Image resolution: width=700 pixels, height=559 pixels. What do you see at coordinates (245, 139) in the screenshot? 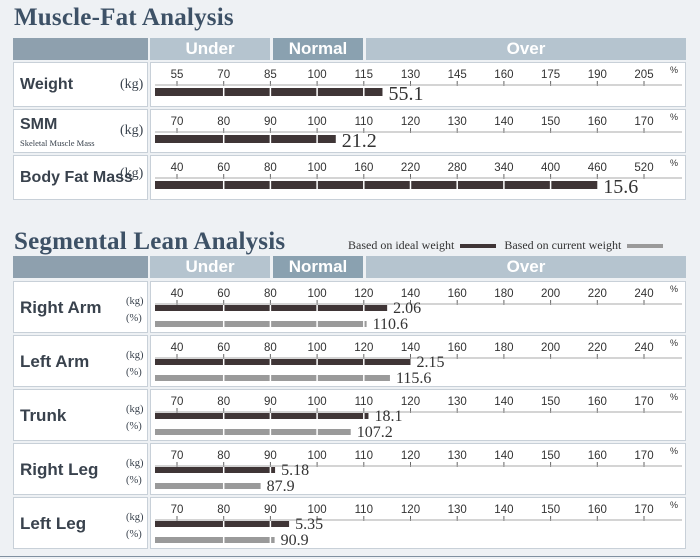
I see `bar-smm` at bounding box center [245, 139].